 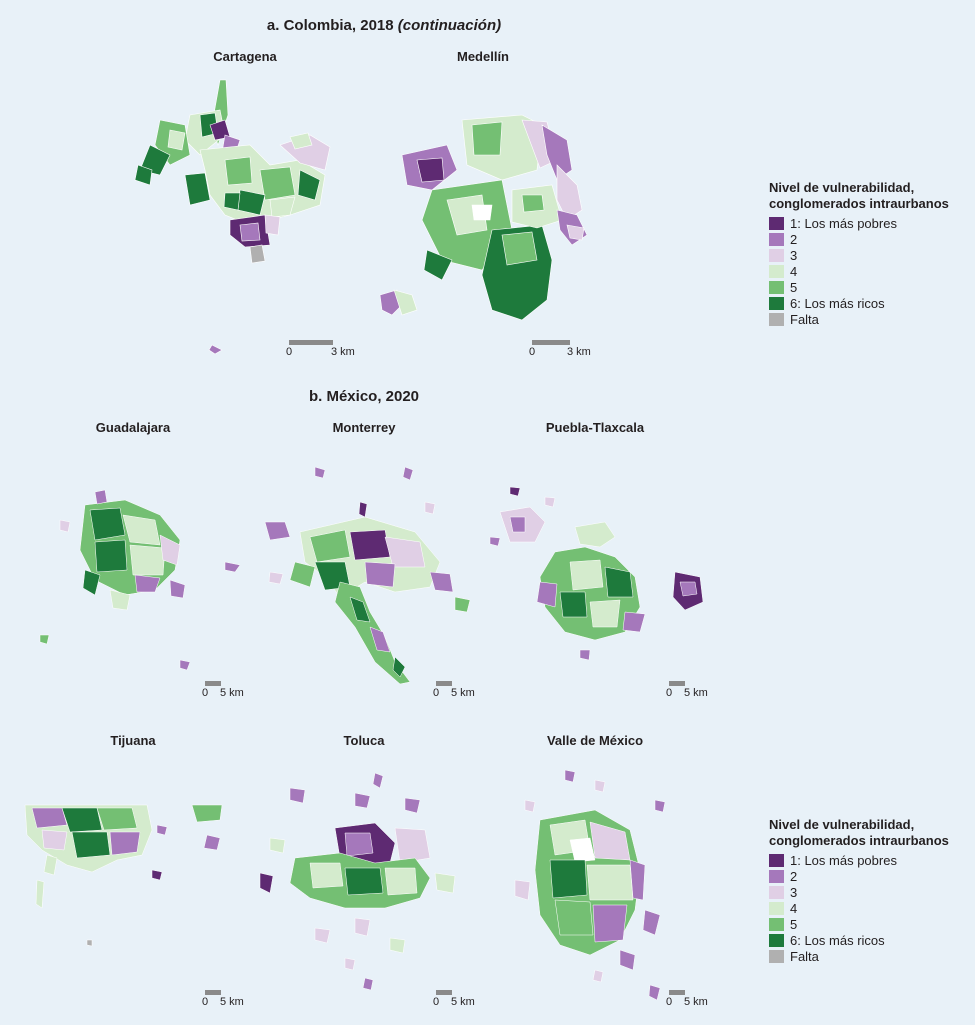 I want to click on section-a-title: a. Colombia, 2018 (continuación), so click(x=384, y=25).